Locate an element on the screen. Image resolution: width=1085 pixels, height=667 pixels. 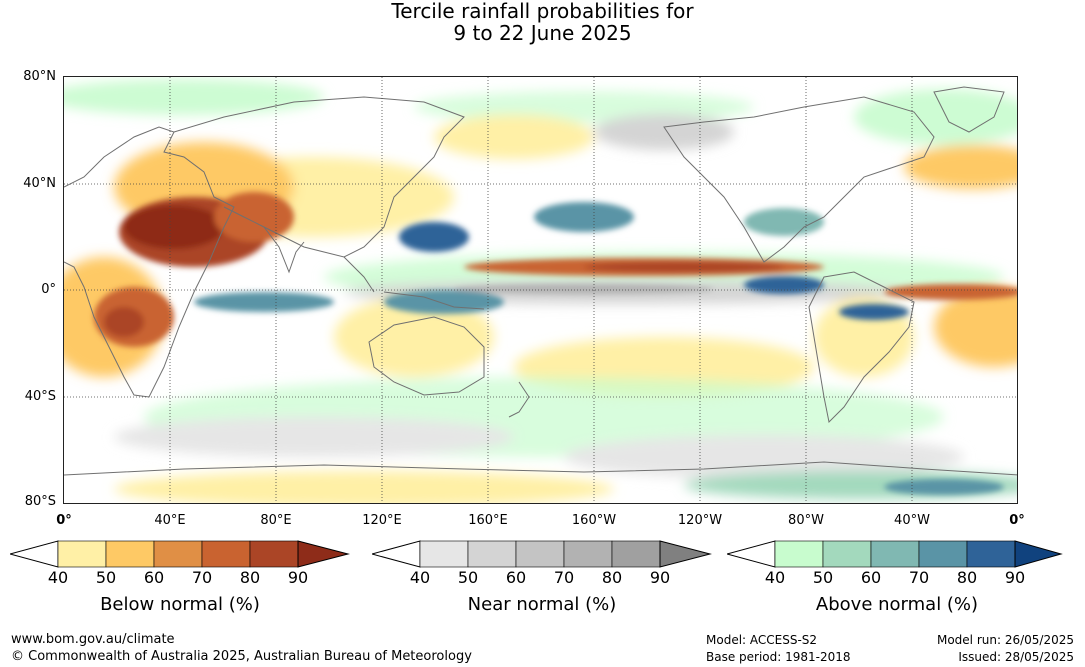
colorbar-below-graphic is located at coordinates (180, 554).